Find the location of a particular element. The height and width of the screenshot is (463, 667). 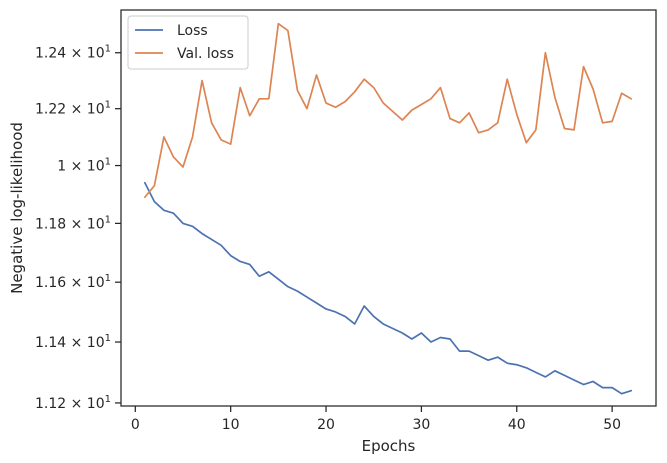

x-tick-label: 0 is located at coordinates (135, 425).